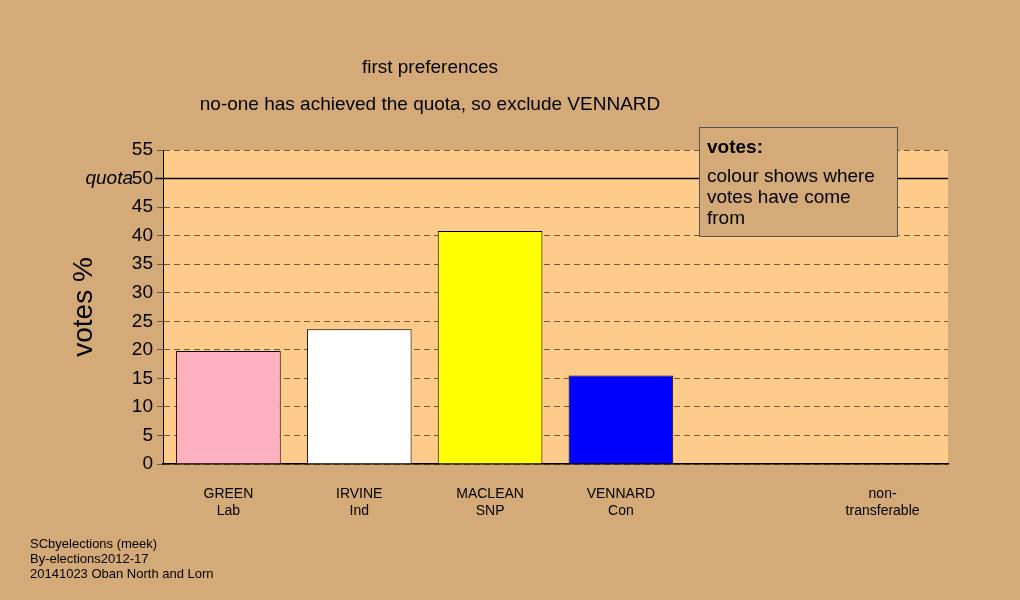 The image size is (1020, 600). I want to click on y-tick-label: 25, so click(142, 320).